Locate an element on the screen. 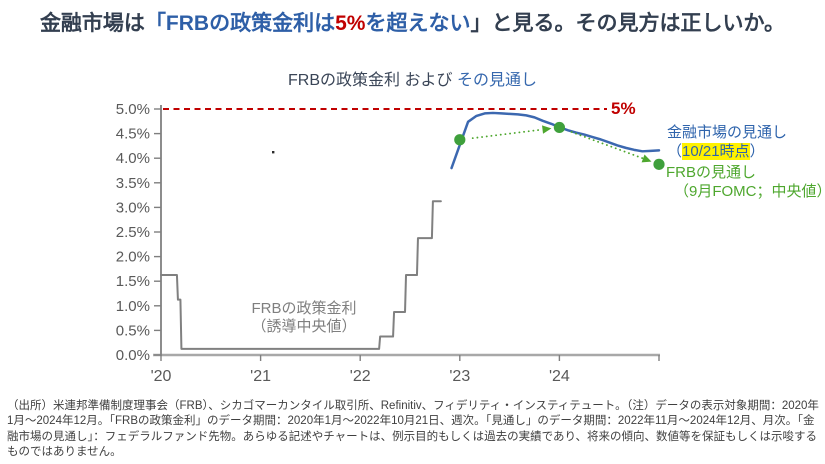 Image resolution: width=825 pixels, height=464 pixels. market-forecast-label: 金融市場の見通し （10/21時点） is located at coordinates (727, 142).